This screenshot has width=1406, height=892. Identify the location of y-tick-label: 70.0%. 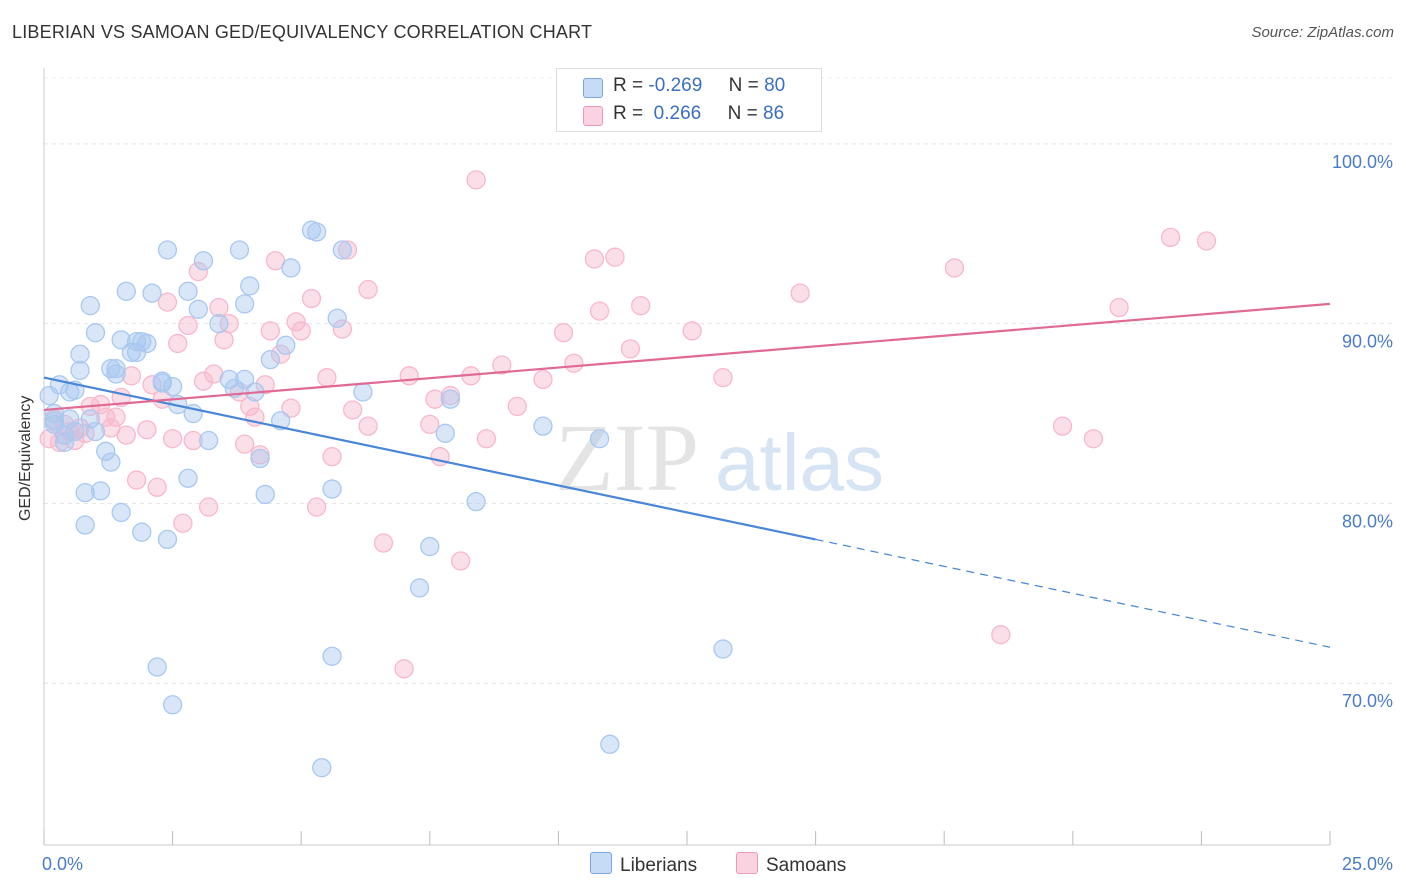
(1367, 701).